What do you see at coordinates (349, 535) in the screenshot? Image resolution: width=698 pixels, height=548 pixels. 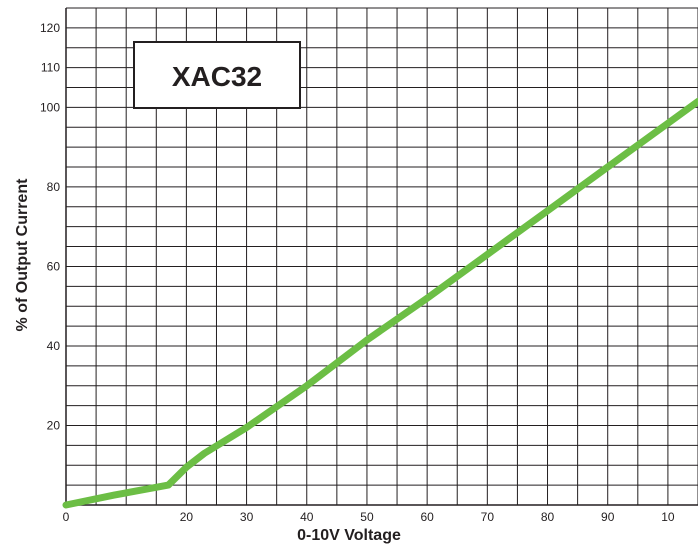 I see `x-axis-title: 0-10V Voltage` at bounding box center [349, 535].